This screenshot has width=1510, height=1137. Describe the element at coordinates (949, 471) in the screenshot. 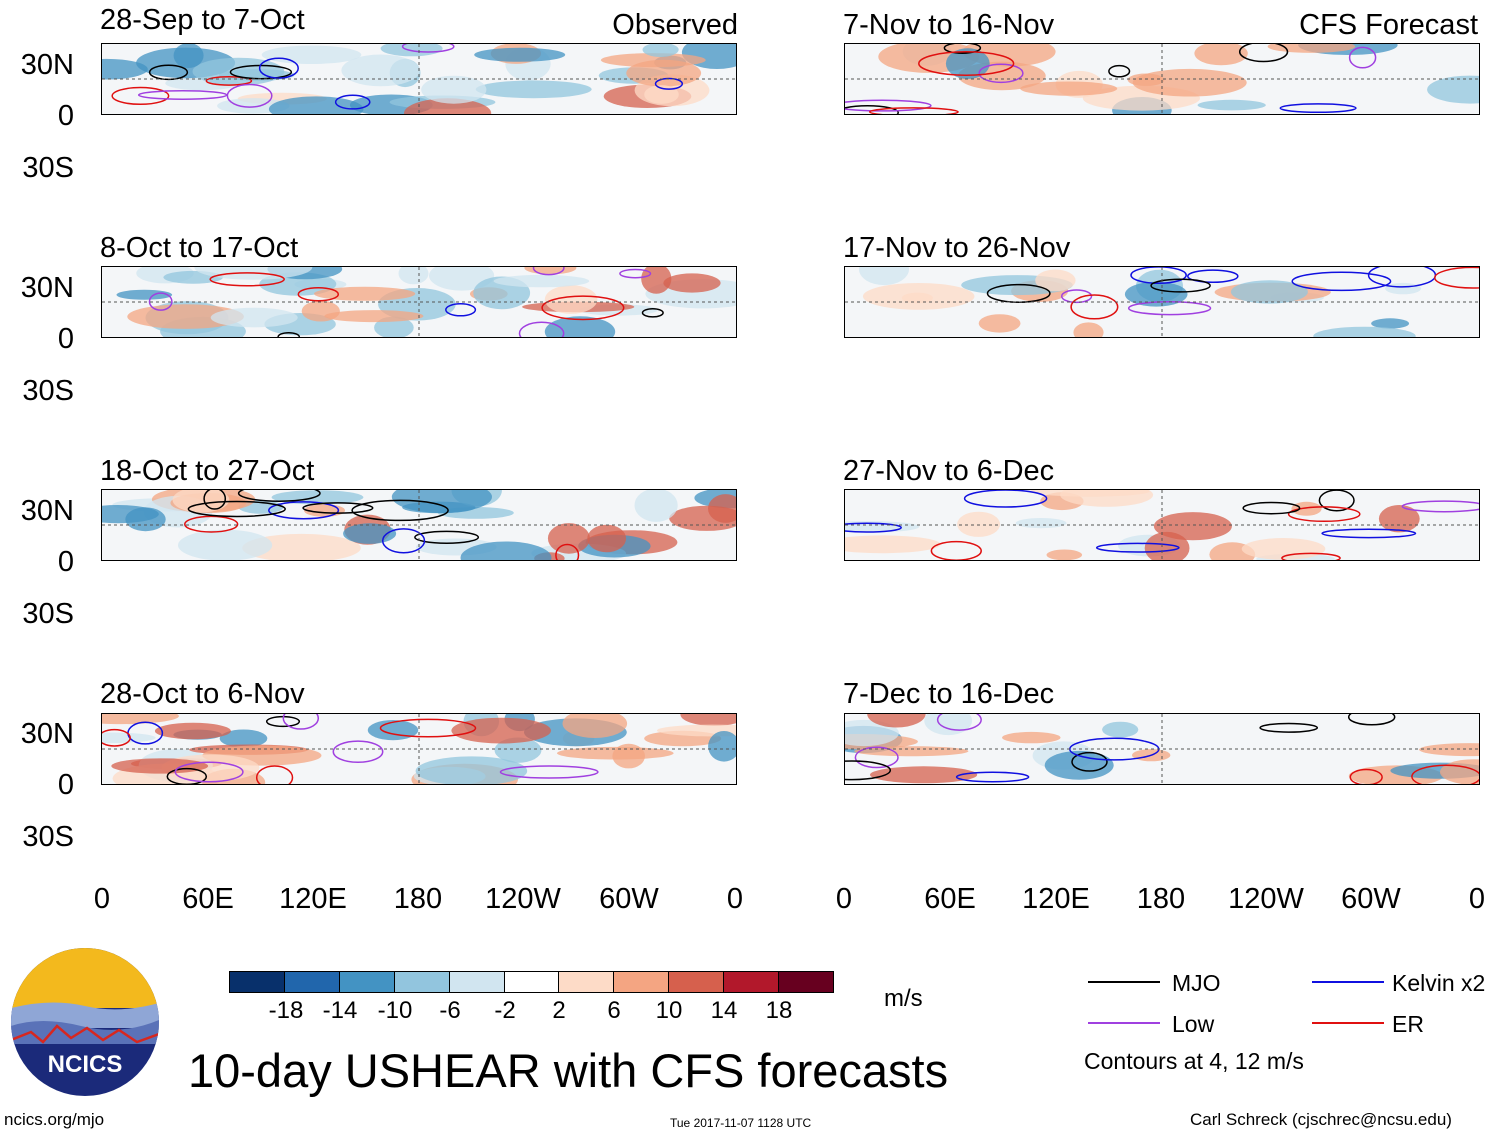

I see `panel-title-right-3: 27-Nov to 6-Dec` at that location.